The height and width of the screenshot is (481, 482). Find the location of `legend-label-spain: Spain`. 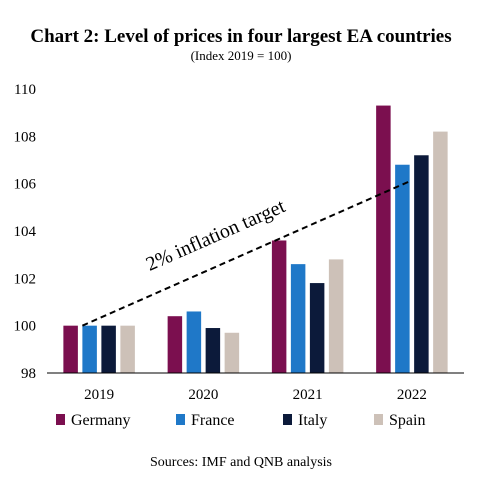

legend-label-spain: Spain is located at coordinates (407, 420).